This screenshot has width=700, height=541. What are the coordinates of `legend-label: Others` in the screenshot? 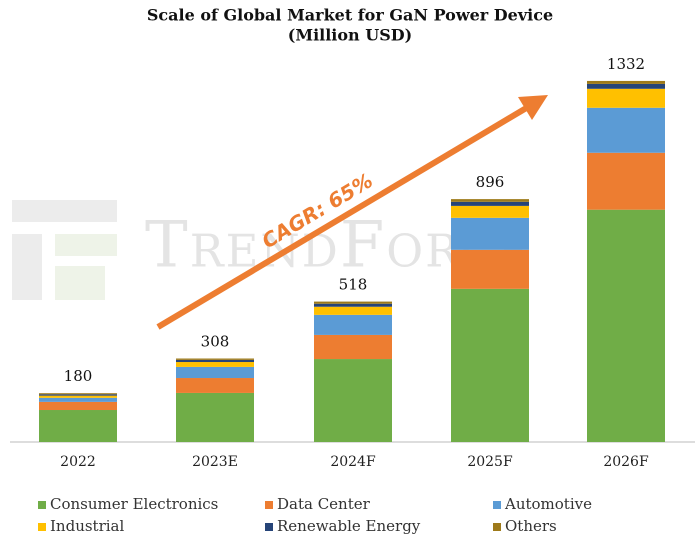 It's located at (531, 526).